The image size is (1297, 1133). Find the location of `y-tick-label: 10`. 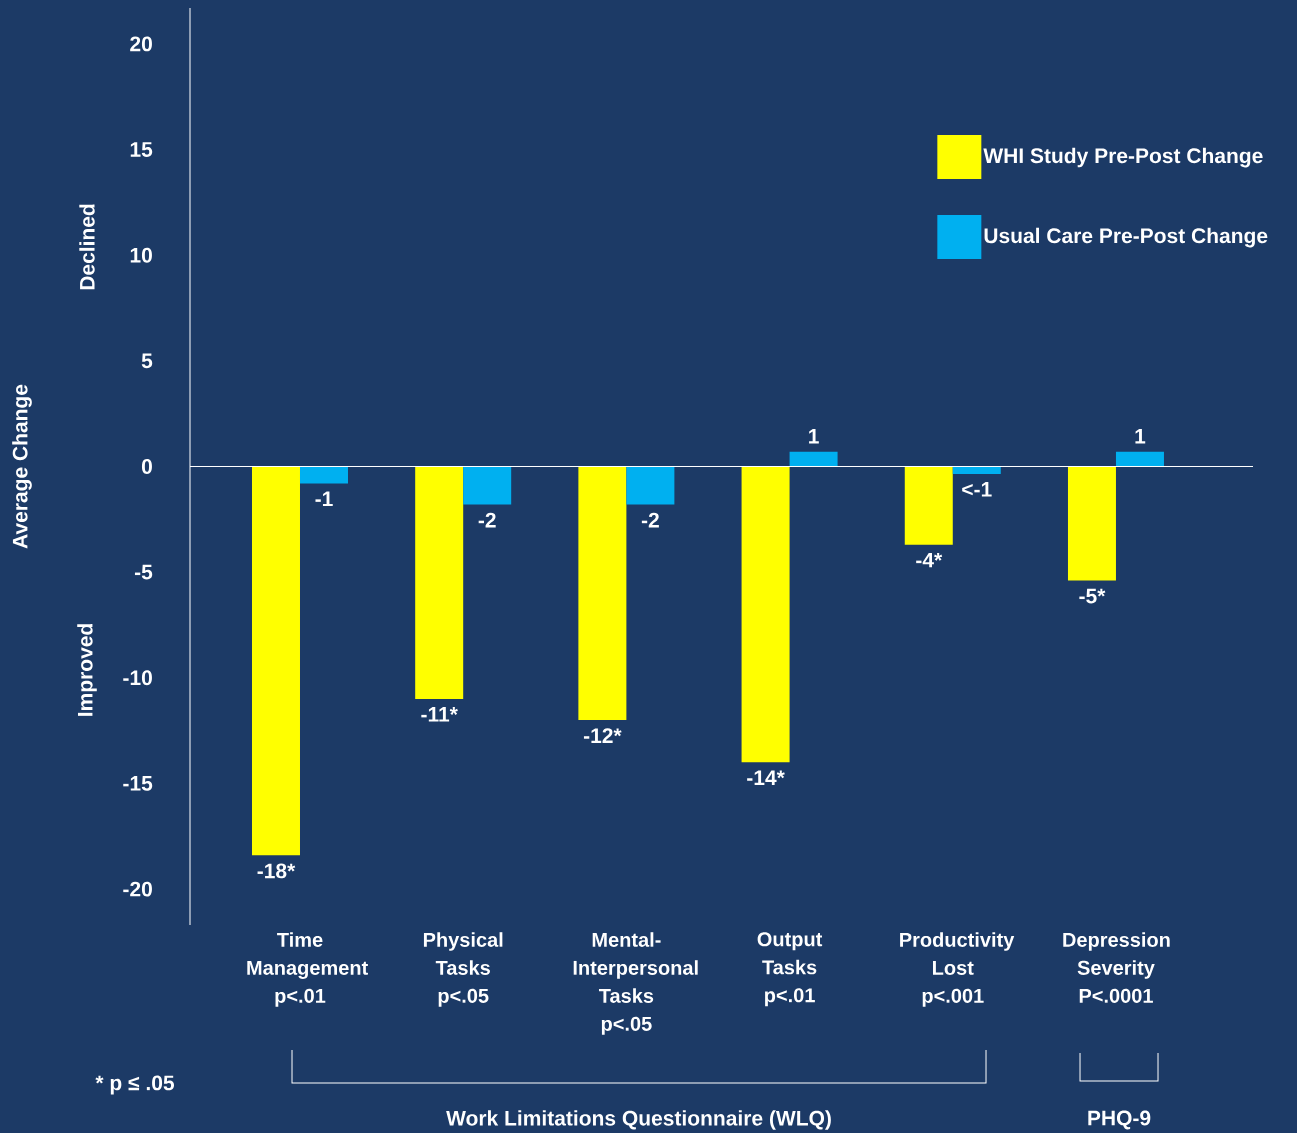

y-tick-label: 10 is located at coordinates (141, 255).